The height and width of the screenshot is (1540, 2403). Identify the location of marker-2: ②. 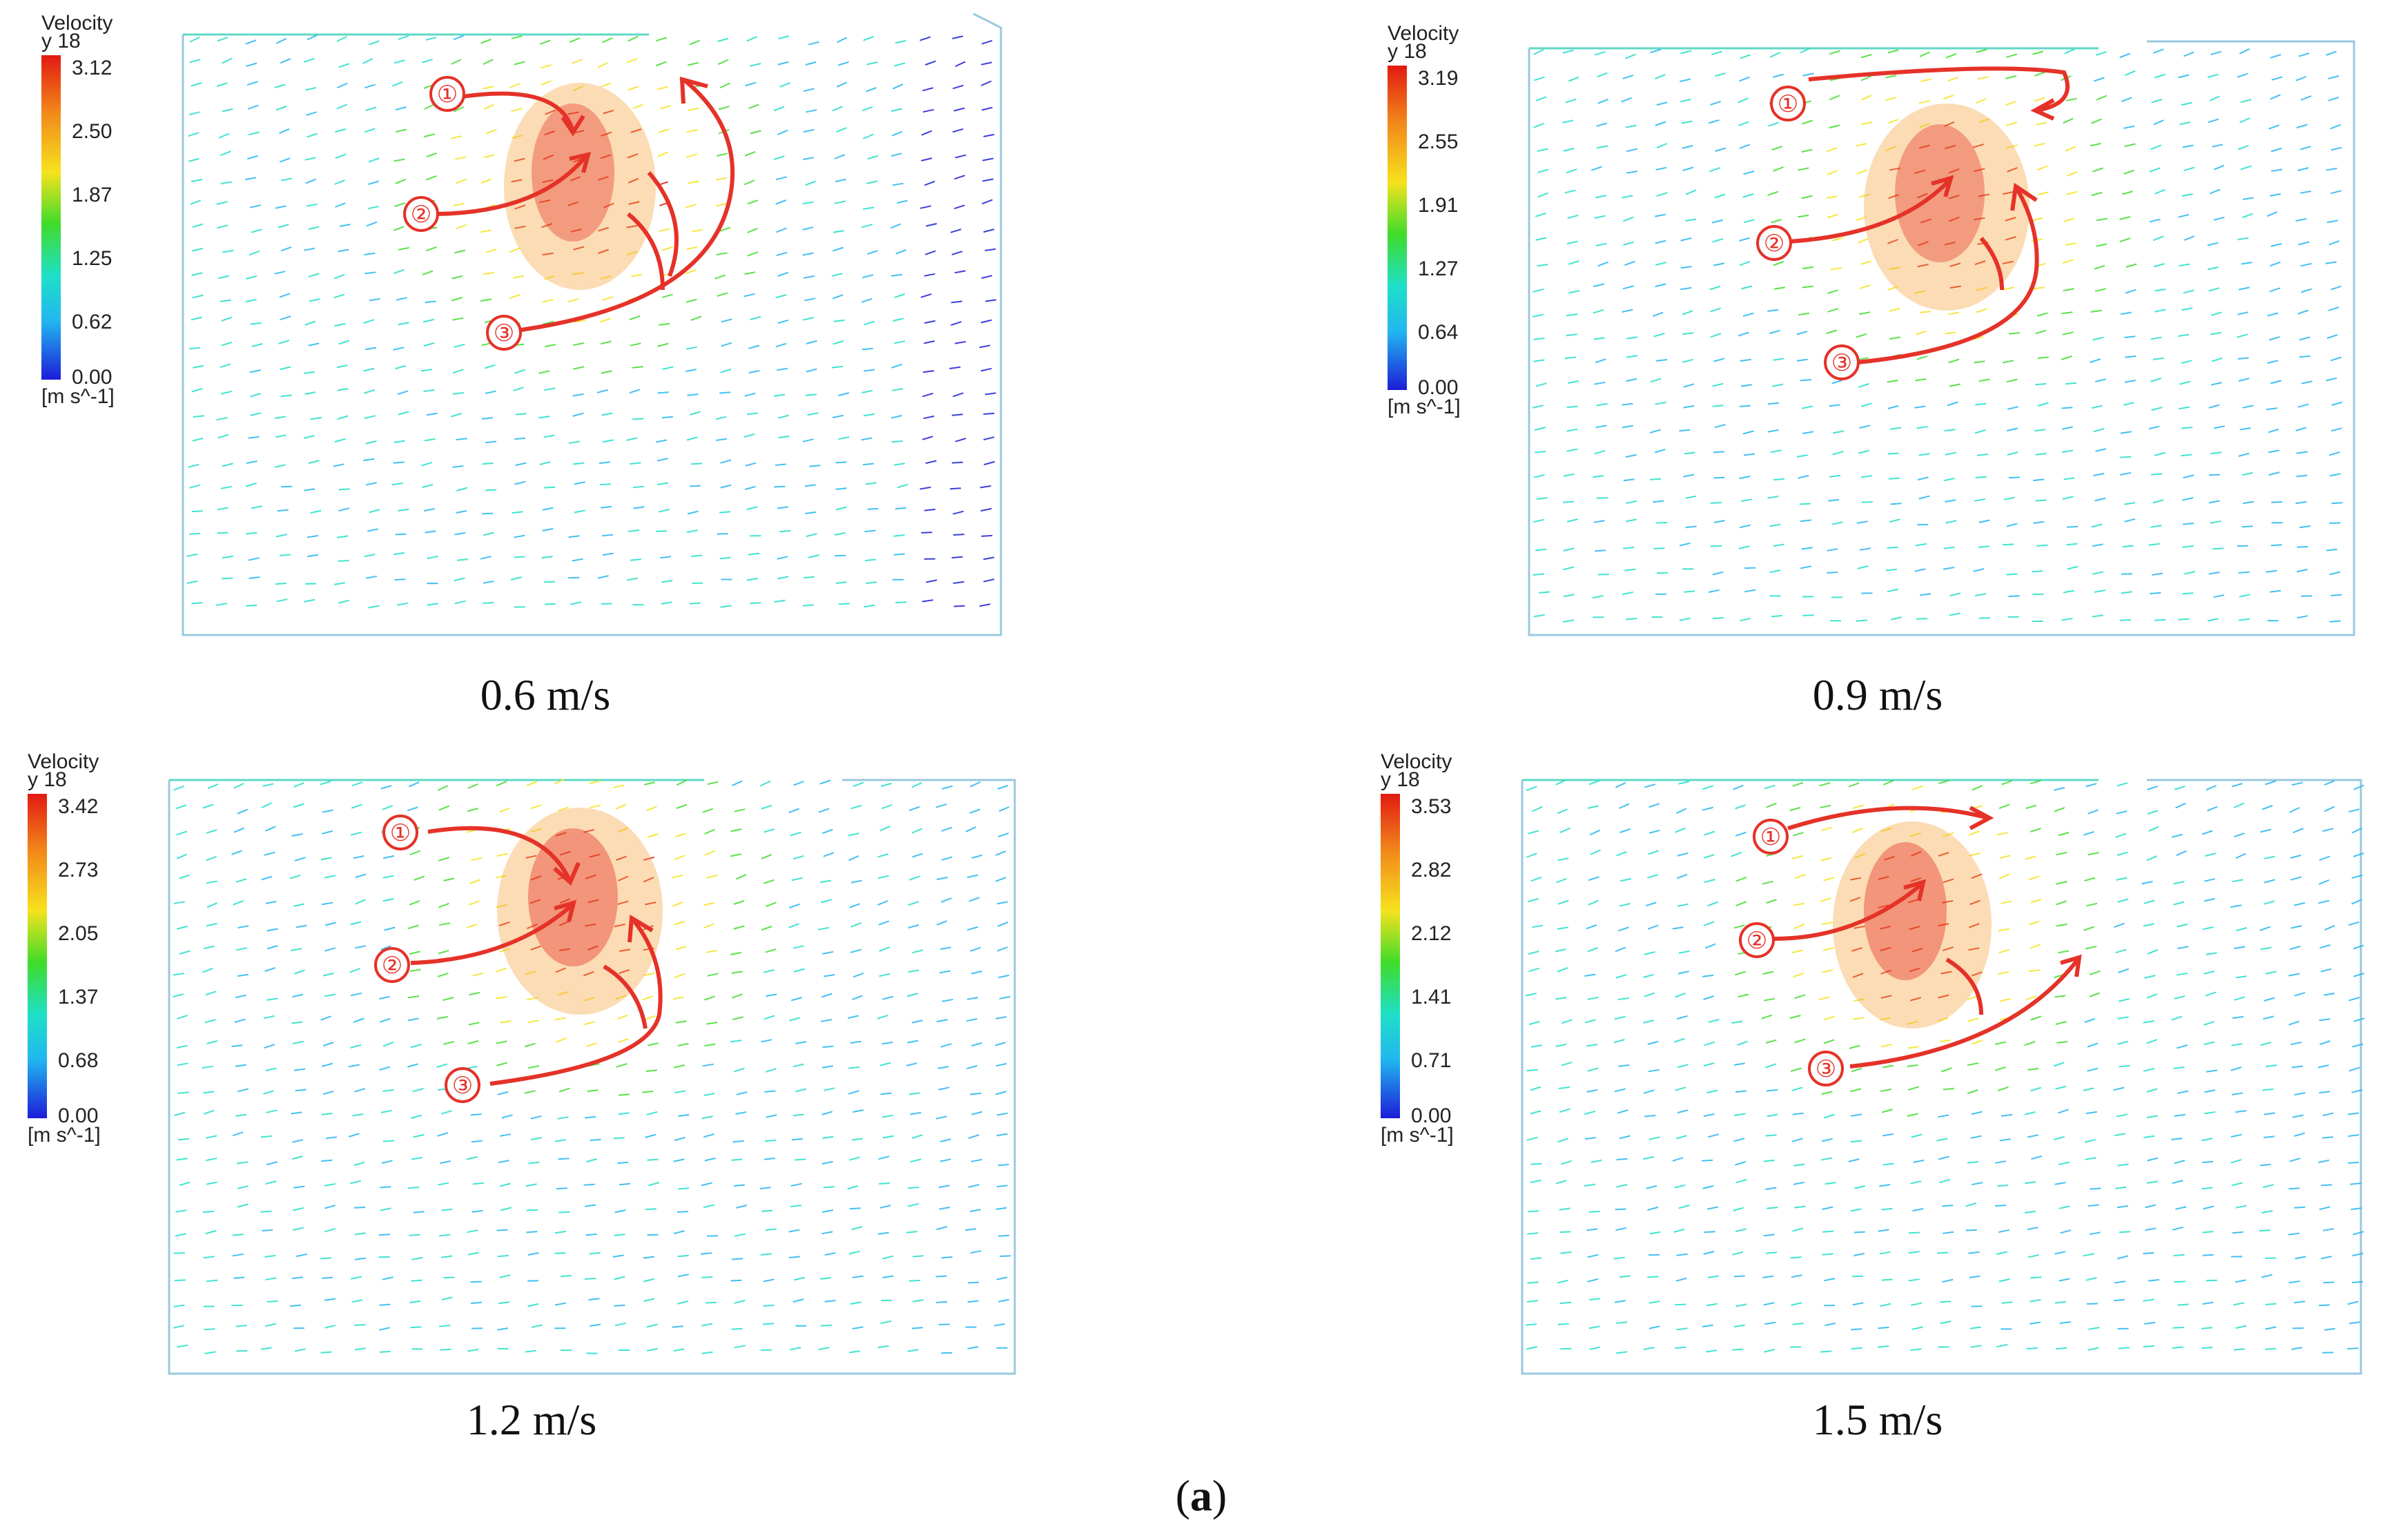
(392, 965).